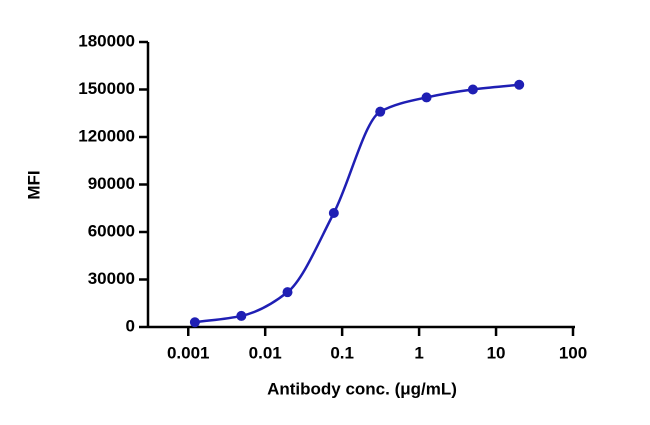 The width and height of the screenshot is (650, 425). Describe the element at coordinates (33, 184) in the screenshot. I see `y-axis-title: MFI` at that location.